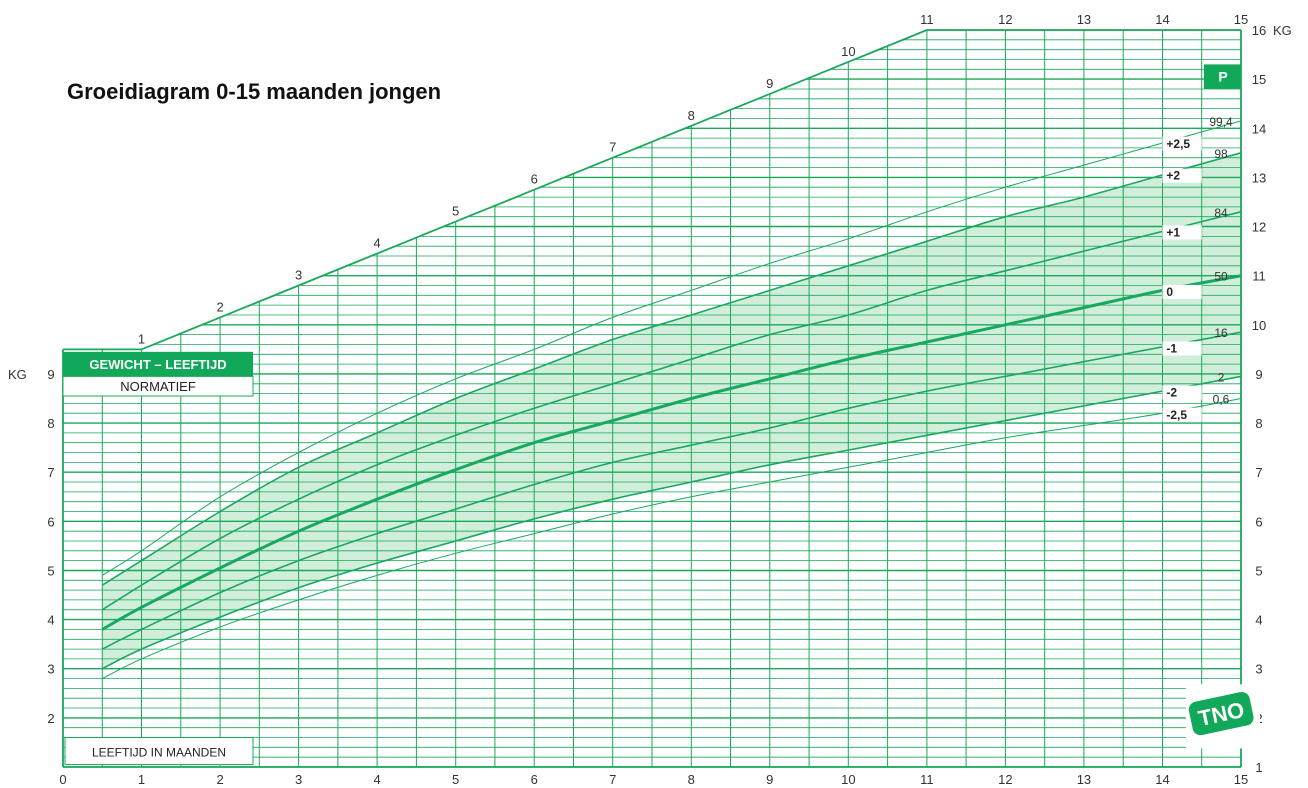 Image resolution: width=1308 pixels, height=788 pixels. I want to click on y-right-tick-label: 10, so click(1259, 325).